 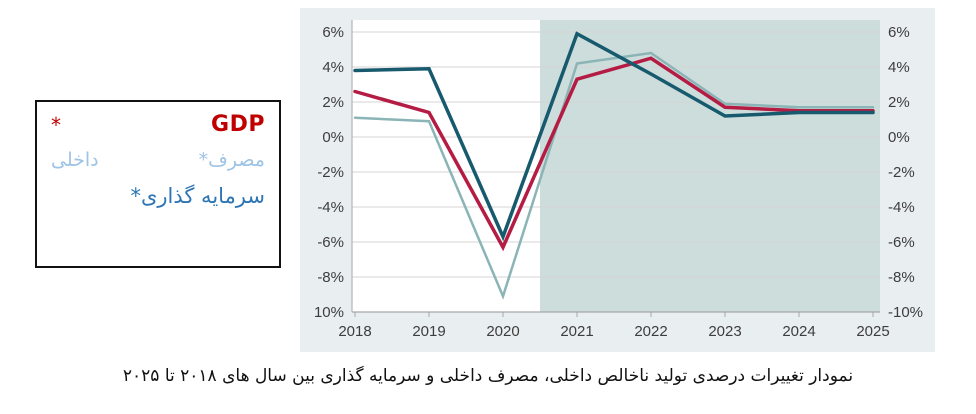 What do you see at coordinates (576, 331) in the screenshot?
I see `svg-text: 2021` at bounding box center [576, 331].